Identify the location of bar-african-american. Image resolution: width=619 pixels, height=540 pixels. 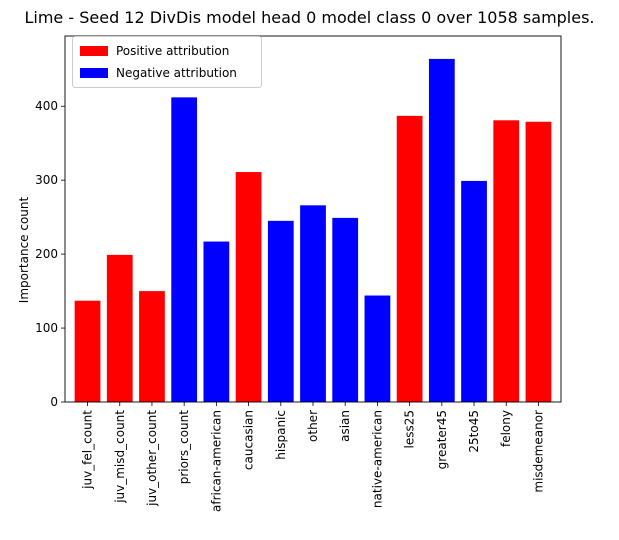
(216, 321).